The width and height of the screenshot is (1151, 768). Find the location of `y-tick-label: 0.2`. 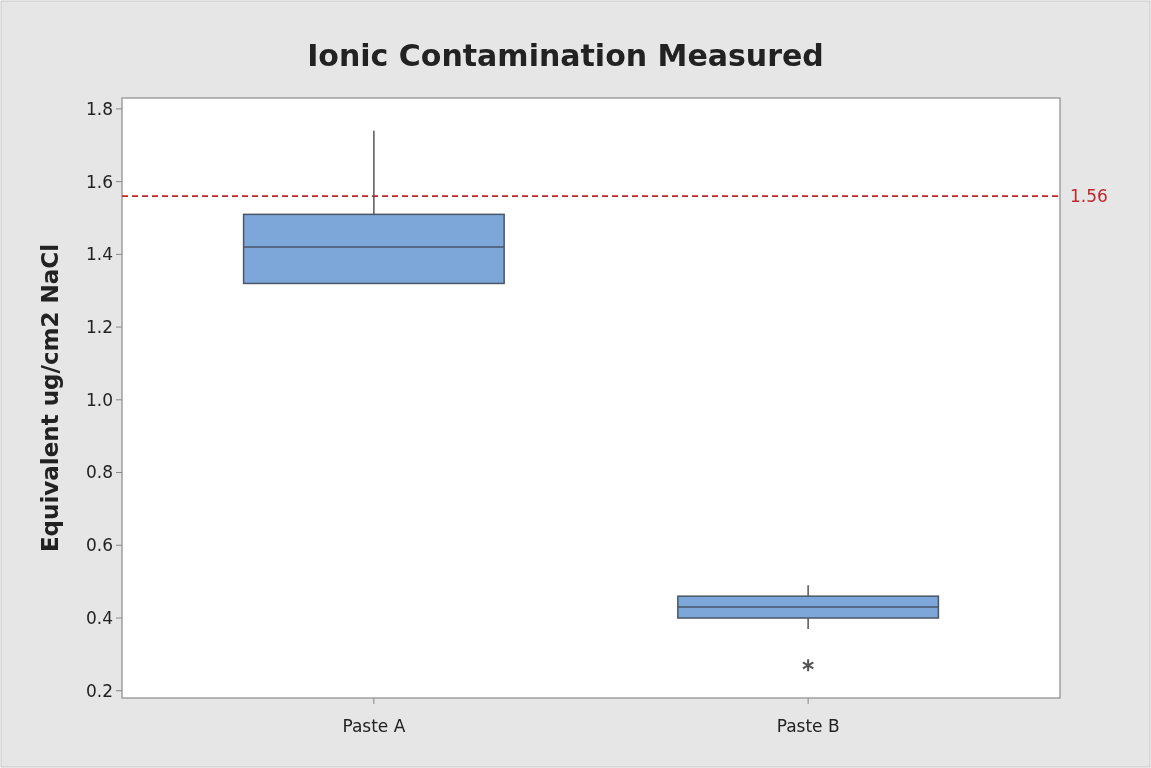

y-tick-label: 0.2 is located at coordinates (99, 690).